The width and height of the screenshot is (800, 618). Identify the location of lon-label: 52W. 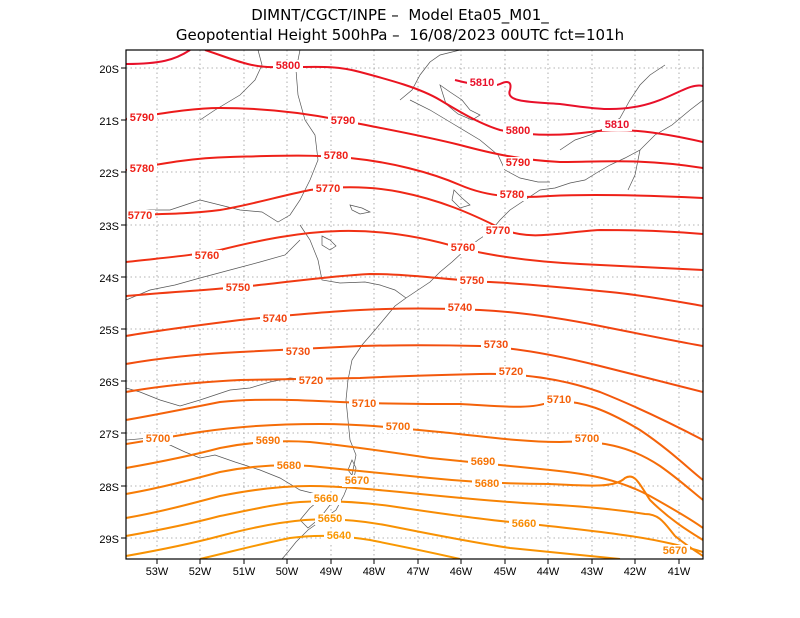
(200, 572).